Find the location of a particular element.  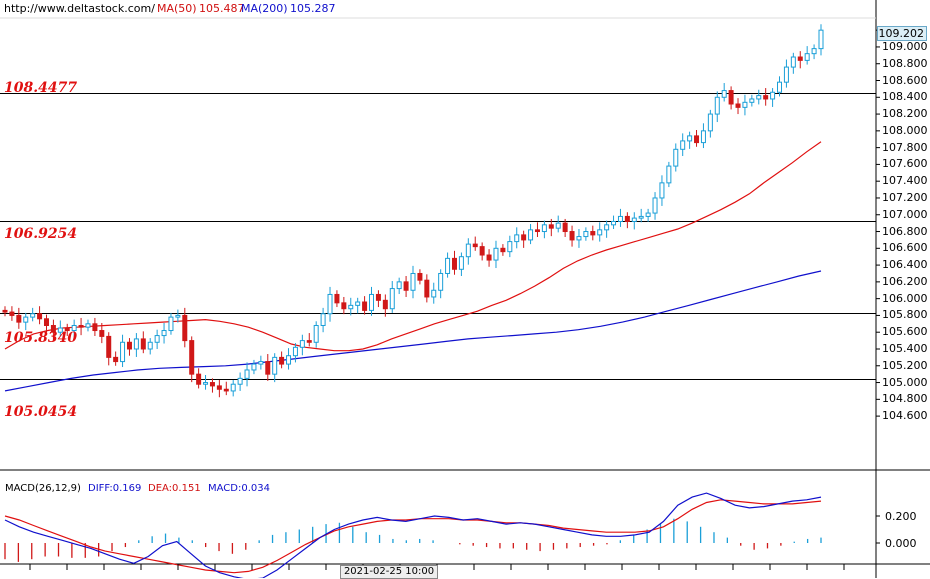

ma200-value: 105.287 is located at coordinates (313, 8).